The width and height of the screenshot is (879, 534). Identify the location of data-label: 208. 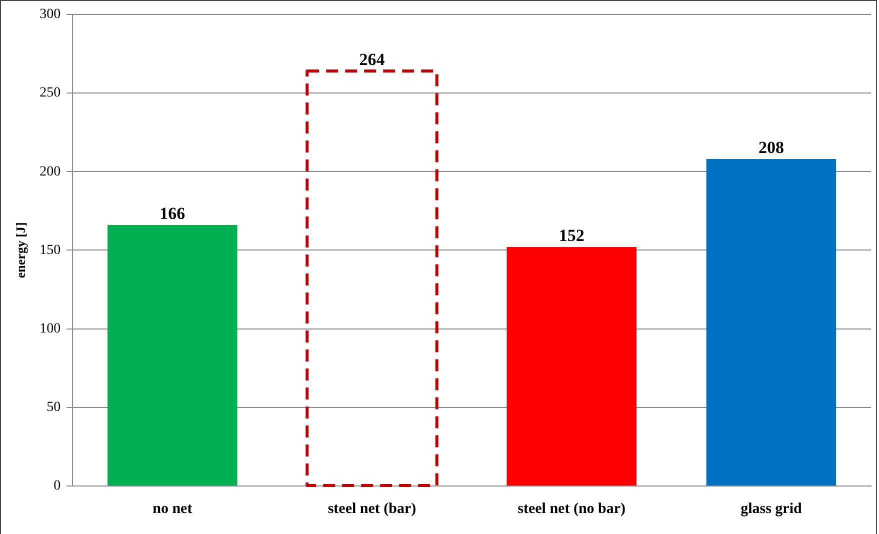
(771, 147).